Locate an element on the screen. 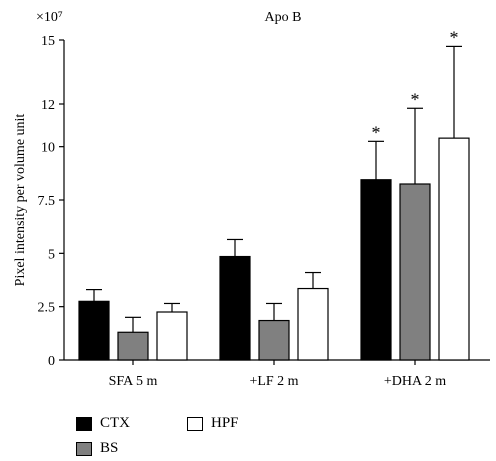 Image resolution: width=496 pixels, height=461 pixels. legend-item-hpf: HPF is located at coordinates (213, 423).